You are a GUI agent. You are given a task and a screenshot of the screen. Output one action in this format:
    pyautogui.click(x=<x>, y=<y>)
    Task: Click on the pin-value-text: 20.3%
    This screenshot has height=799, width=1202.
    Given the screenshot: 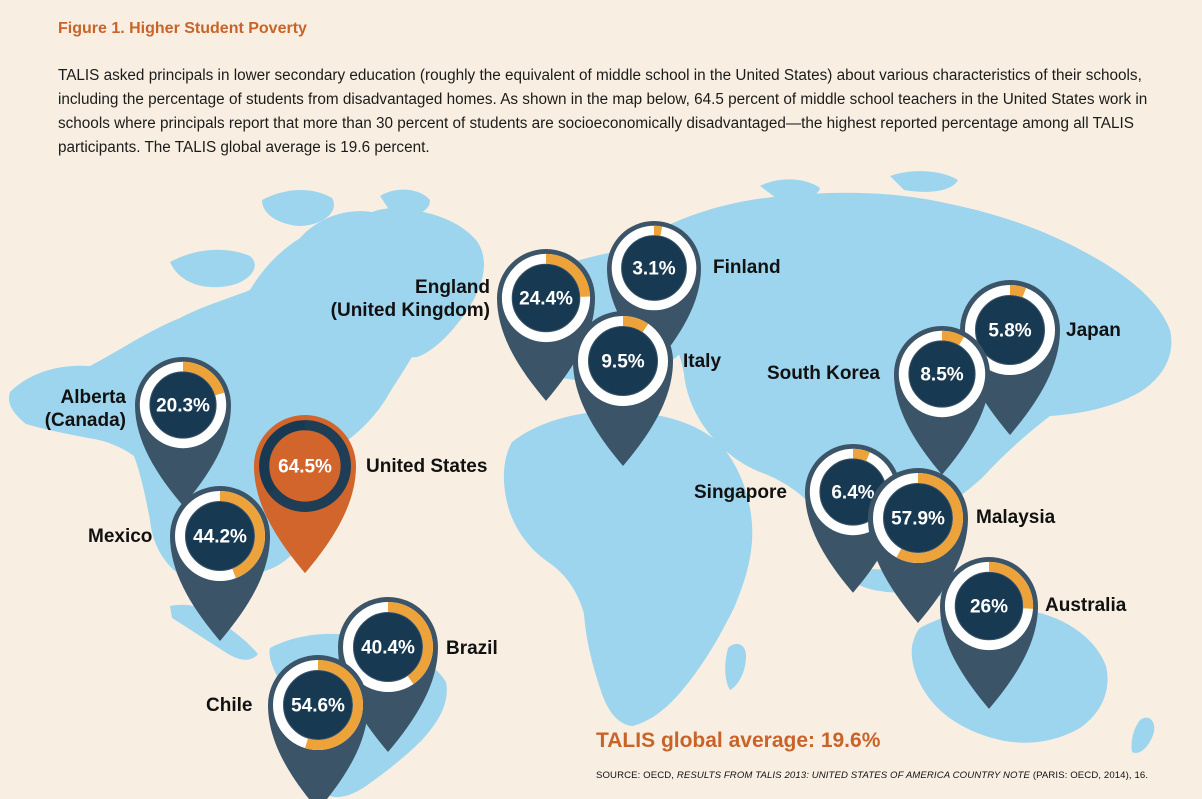 What is the action you would take?
    pyautogui.click(x=183, y=406)
    